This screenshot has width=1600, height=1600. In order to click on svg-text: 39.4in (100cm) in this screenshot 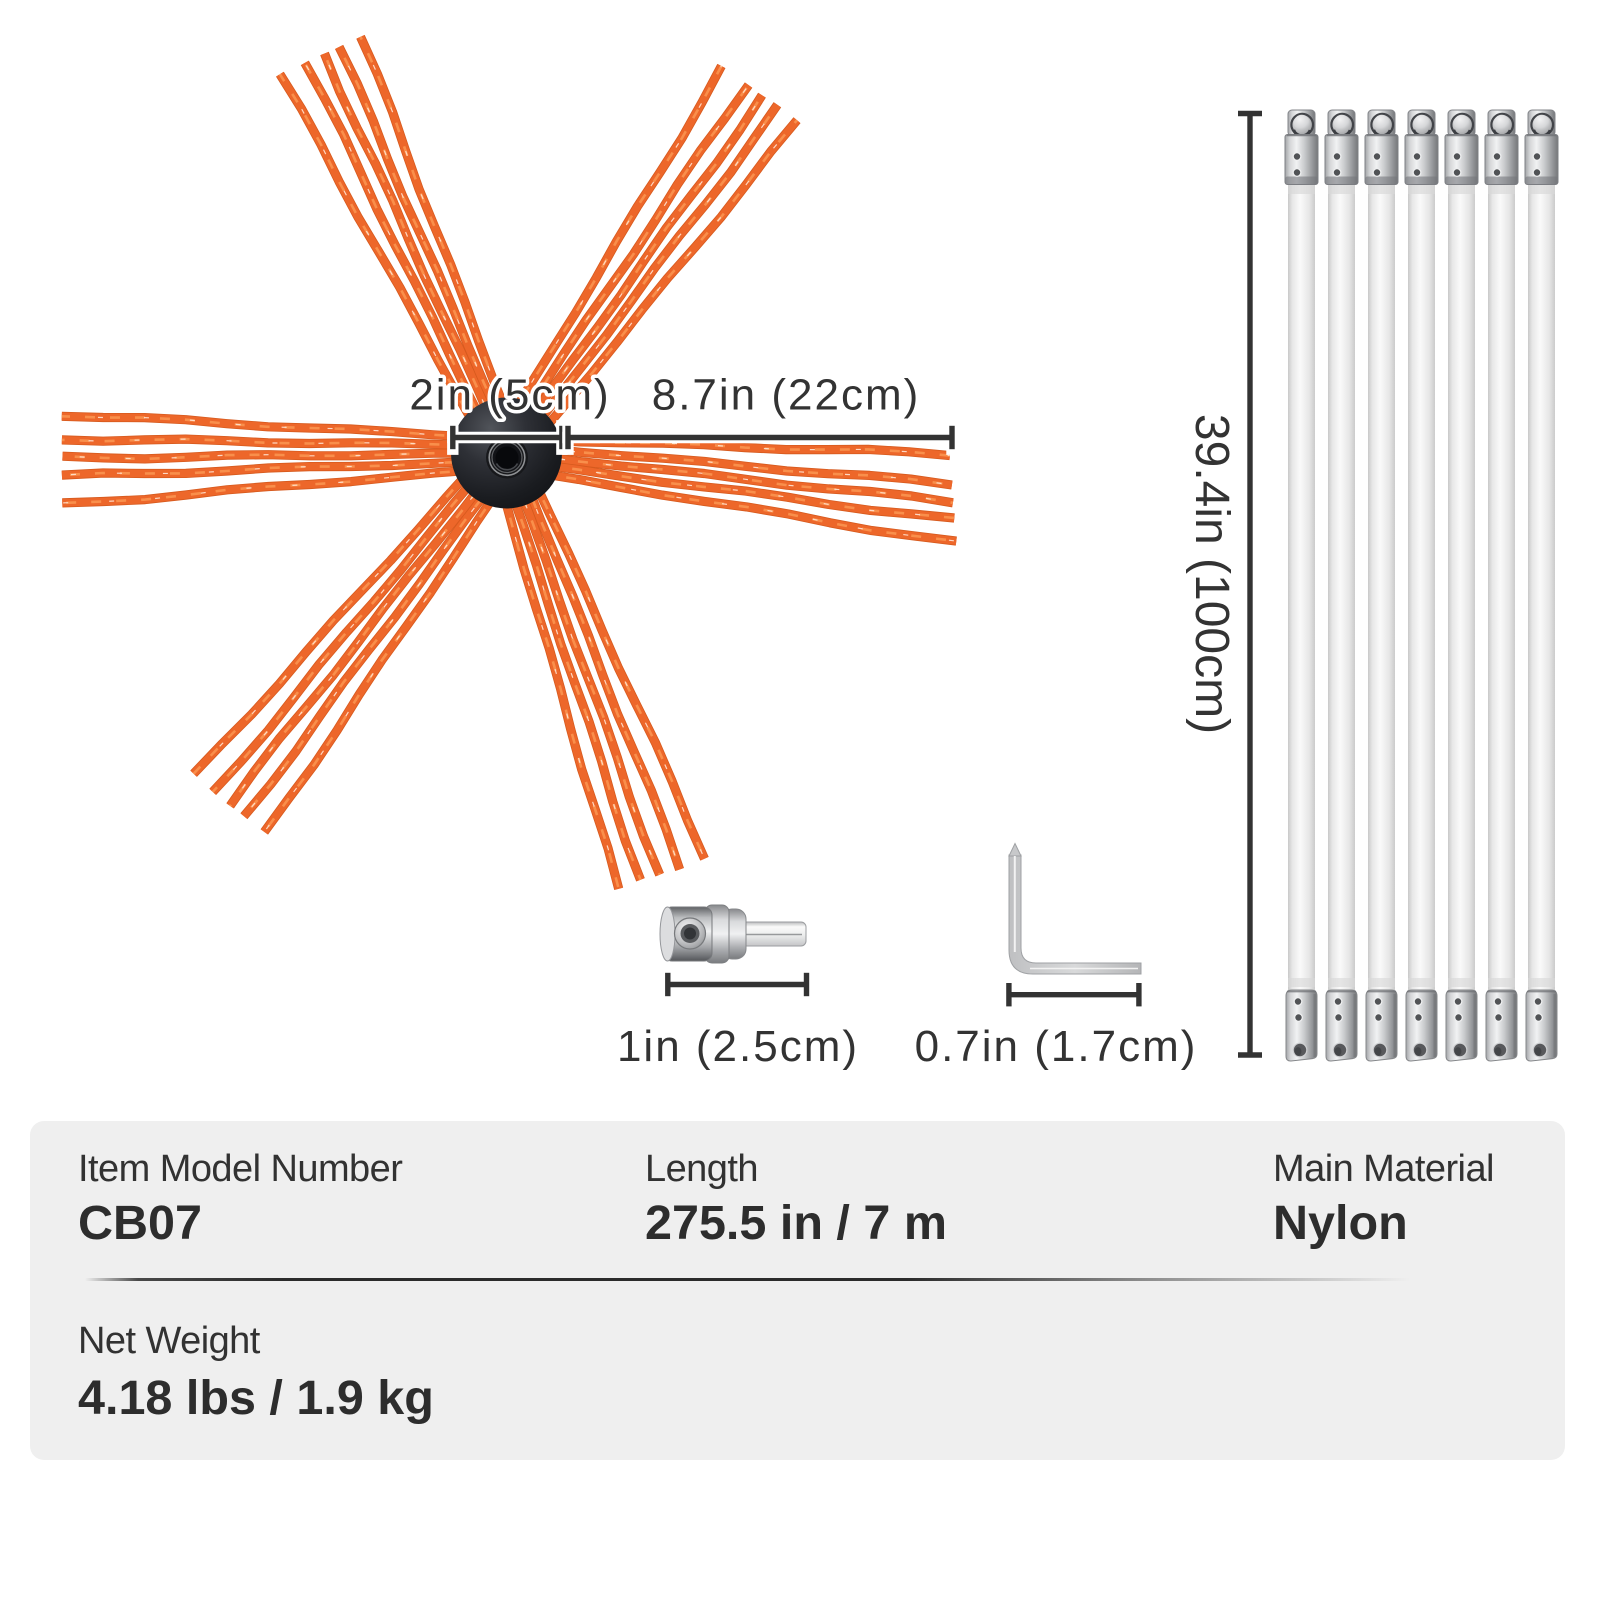, I will do `click(1211, 574)`.